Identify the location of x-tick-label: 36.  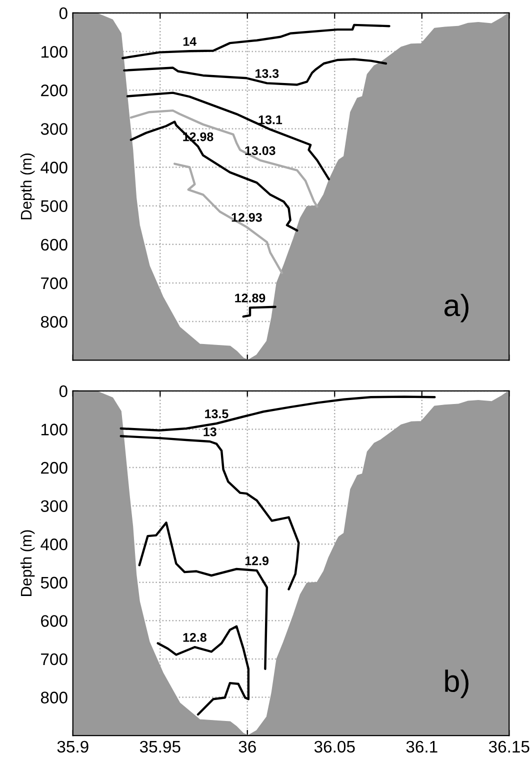
(247, 746).